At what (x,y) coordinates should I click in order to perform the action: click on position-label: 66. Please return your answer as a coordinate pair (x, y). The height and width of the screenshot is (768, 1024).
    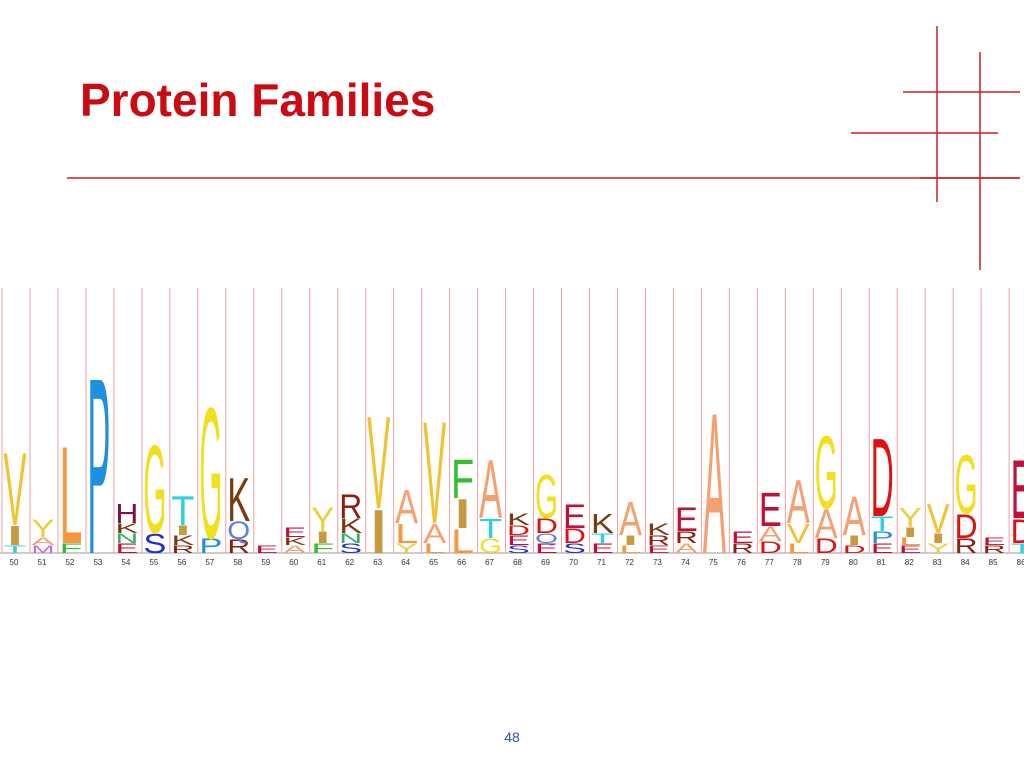
    Looking at the image, I should click on (461, 562).